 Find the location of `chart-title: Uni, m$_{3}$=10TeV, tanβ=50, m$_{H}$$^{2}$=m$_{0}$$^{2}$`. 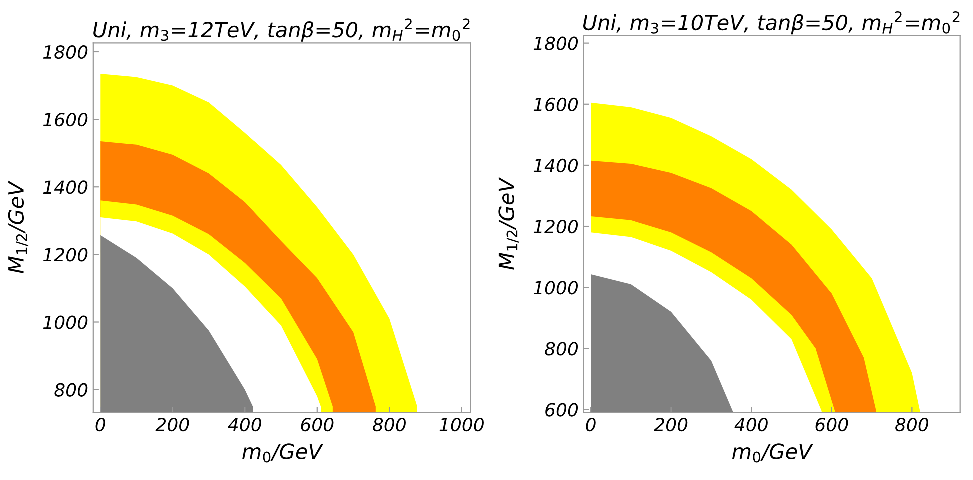

chart-title: Uni, m$_{3}$=10TeV, tanβ=50, m$_{H}$$^{2}$=m$_{0}$$^{2}$ is located at coordinates (771, 23).